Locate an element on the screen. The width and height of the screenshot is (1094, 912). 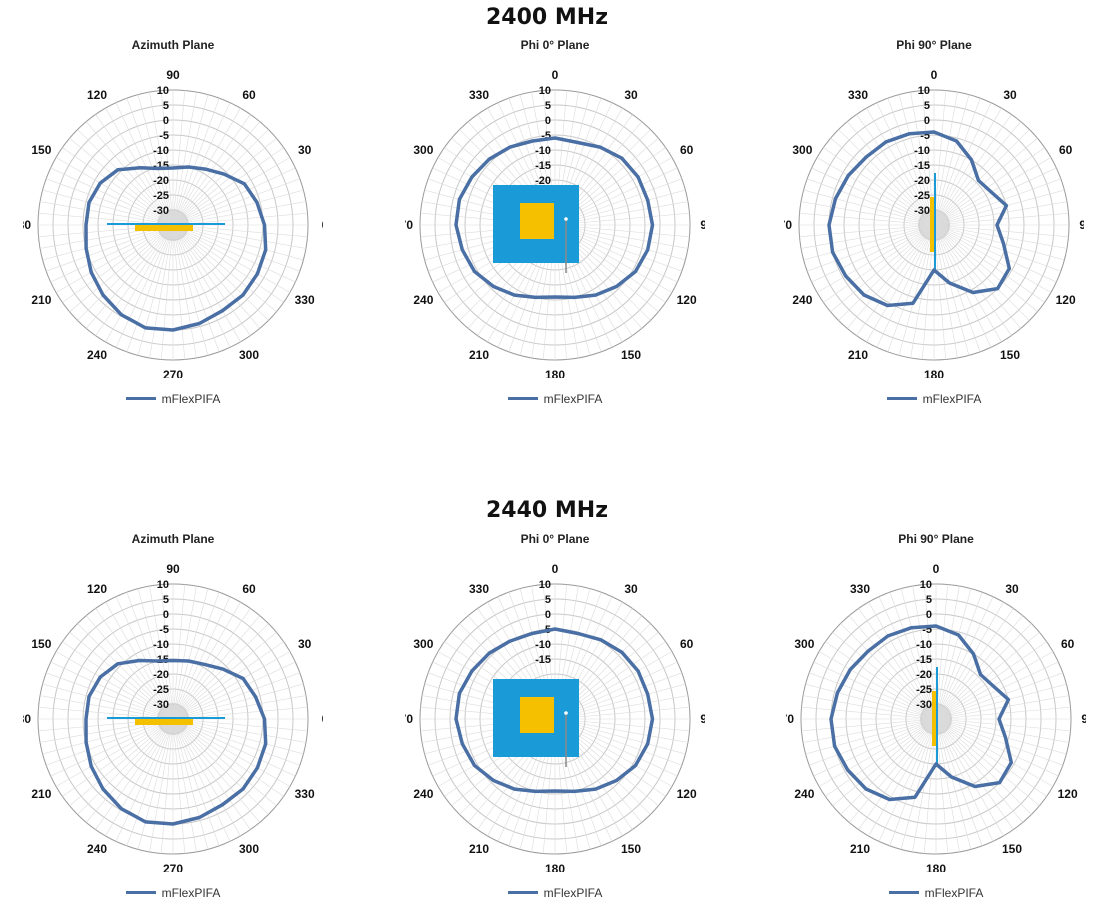
frequency-heading-2400: 2400 MHz is located at coordinates (547, 17).